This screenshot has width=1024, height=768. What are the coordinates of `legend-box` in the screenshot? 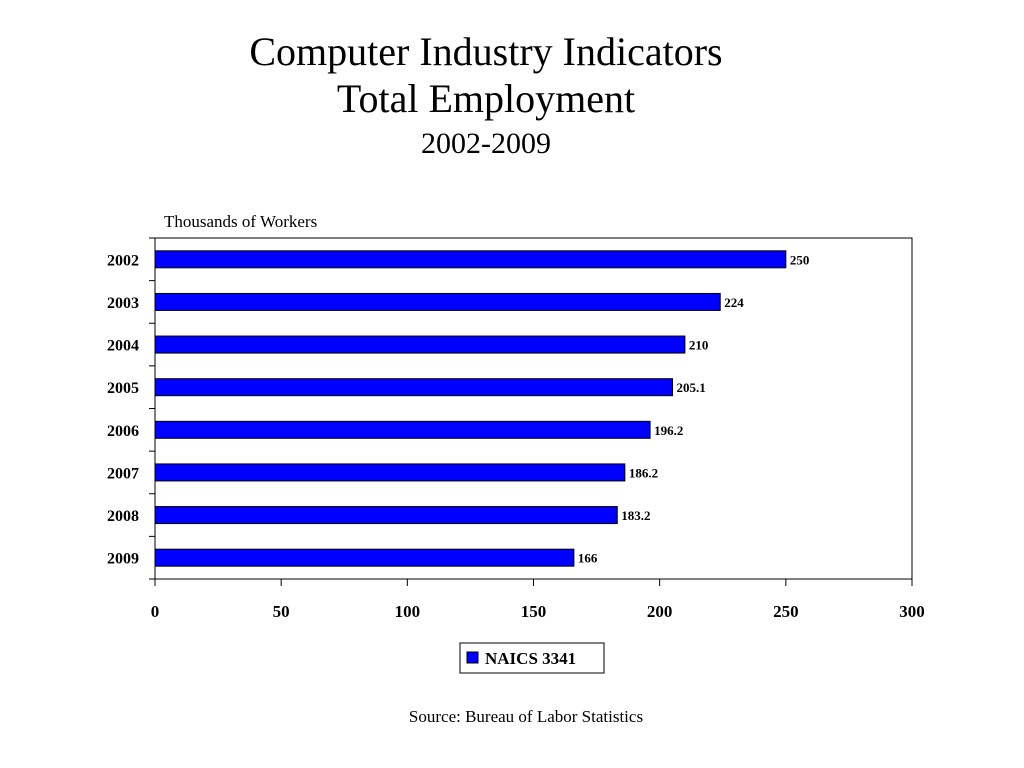 It's located at (532, 658).